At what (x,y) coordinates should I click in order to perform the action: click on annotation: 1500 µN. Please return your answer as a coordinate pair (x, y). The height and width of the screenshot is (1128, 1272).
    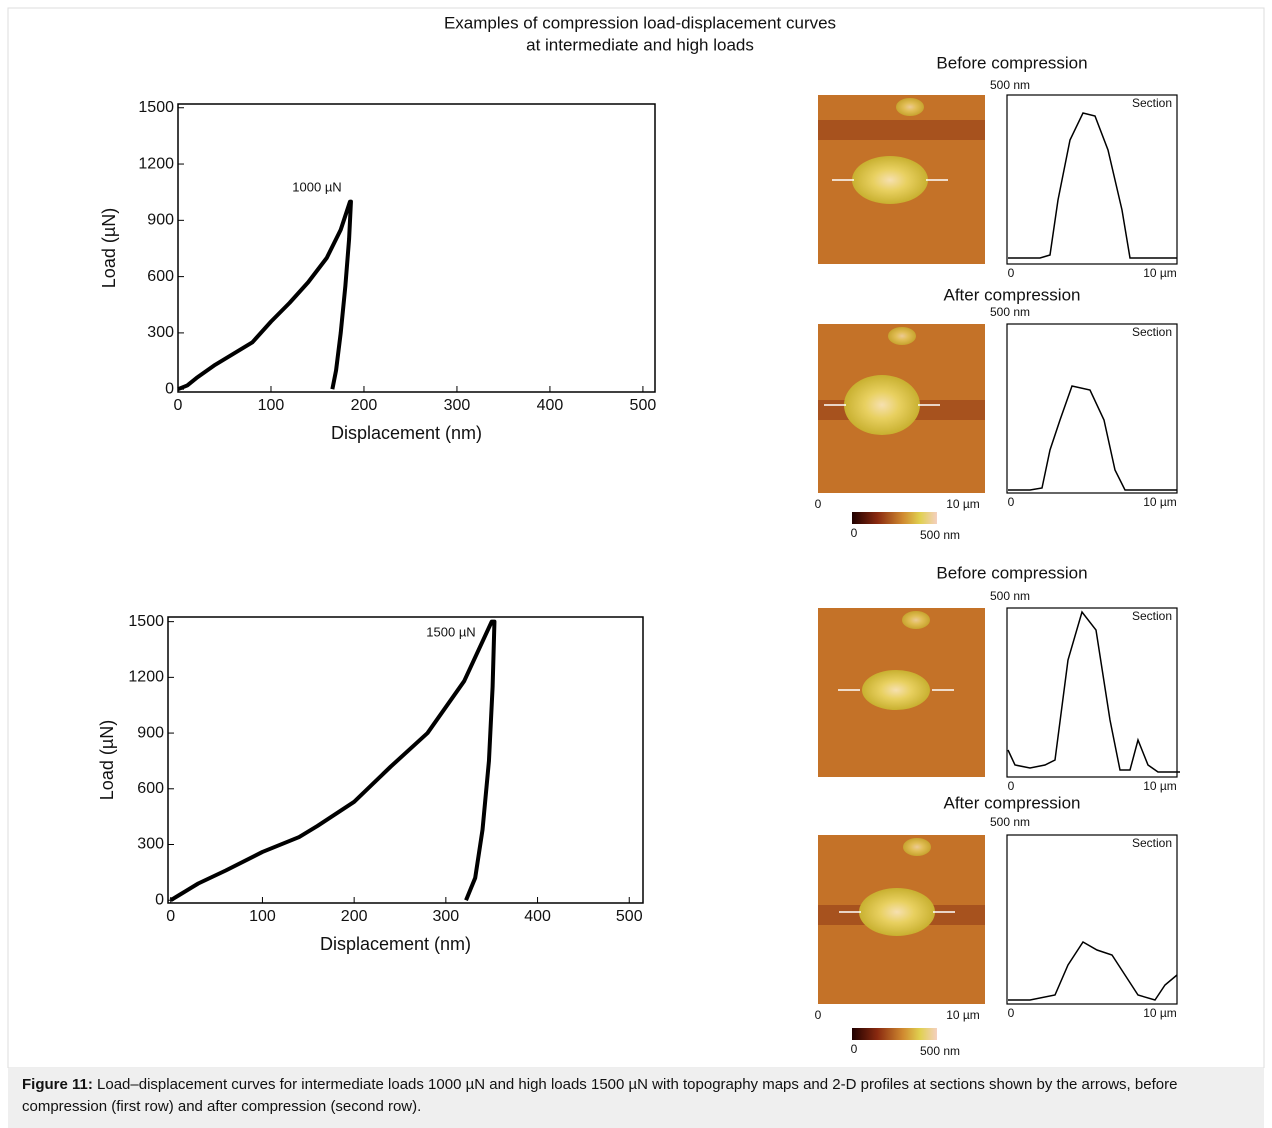
    Looking at the image, I should click on (450, 631).